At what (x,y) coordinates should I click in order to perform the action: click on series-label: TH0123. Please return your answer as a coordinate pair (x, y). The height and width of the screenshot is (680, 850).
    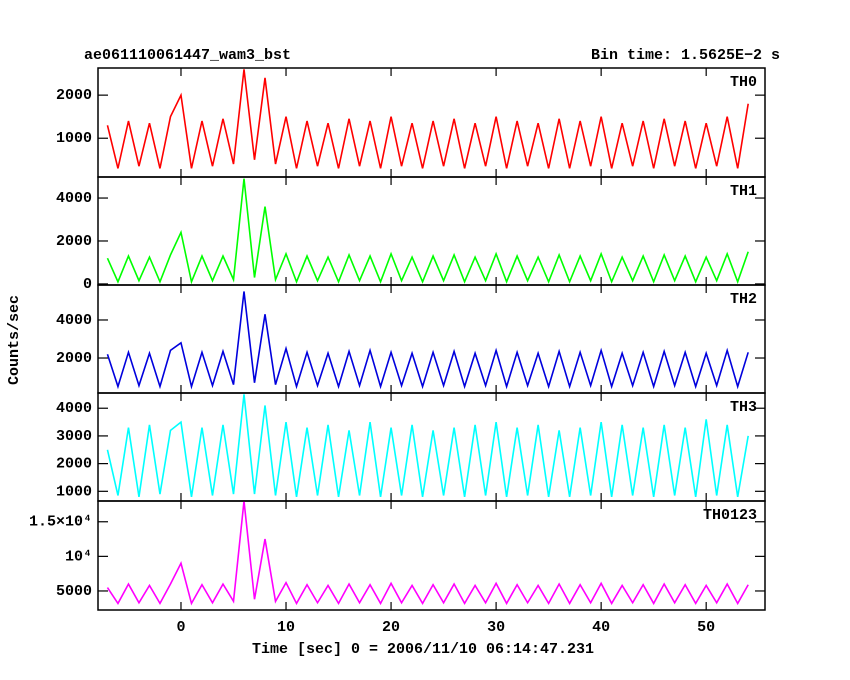
    Looking at the image, I should click on (730, 515).